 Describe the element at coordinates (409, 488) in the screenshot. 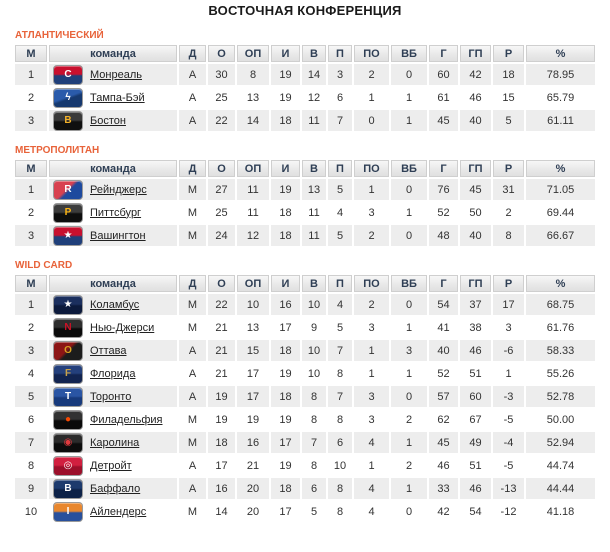

I see `stat-cell-so-wins: 1` at that location.